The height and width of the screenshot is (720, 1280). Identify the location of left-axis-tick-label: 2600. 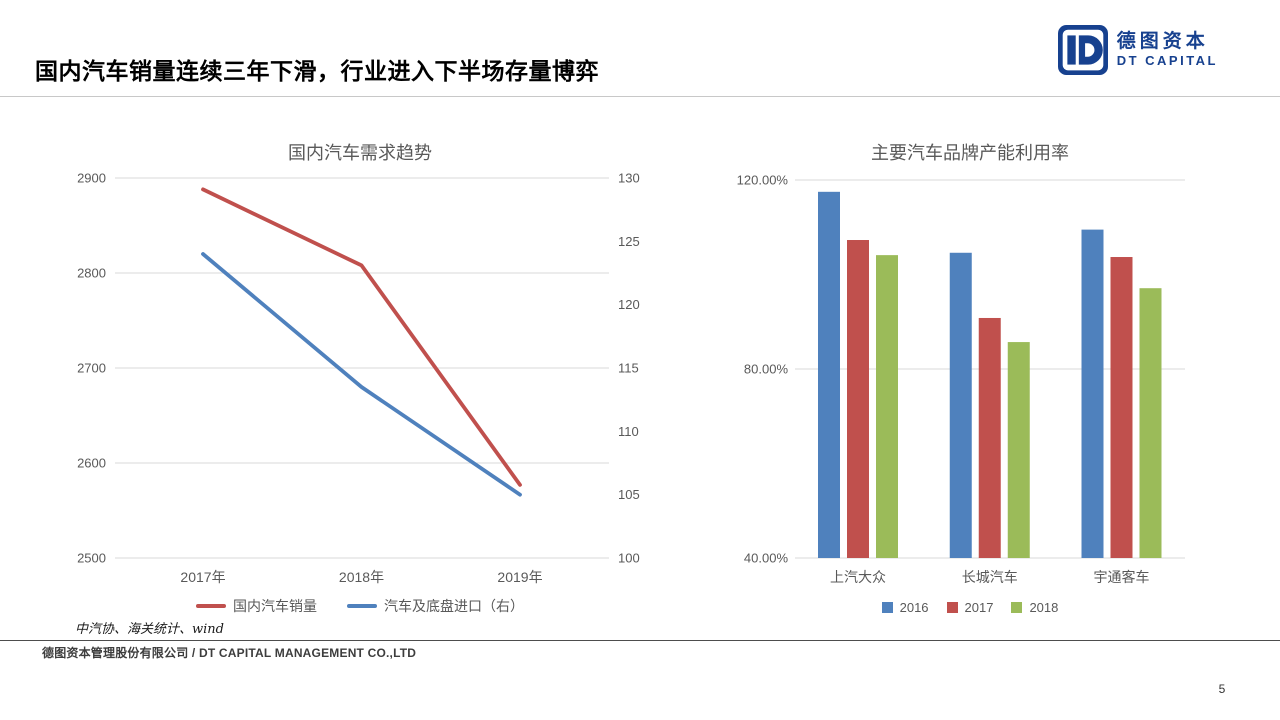
(91, 463).